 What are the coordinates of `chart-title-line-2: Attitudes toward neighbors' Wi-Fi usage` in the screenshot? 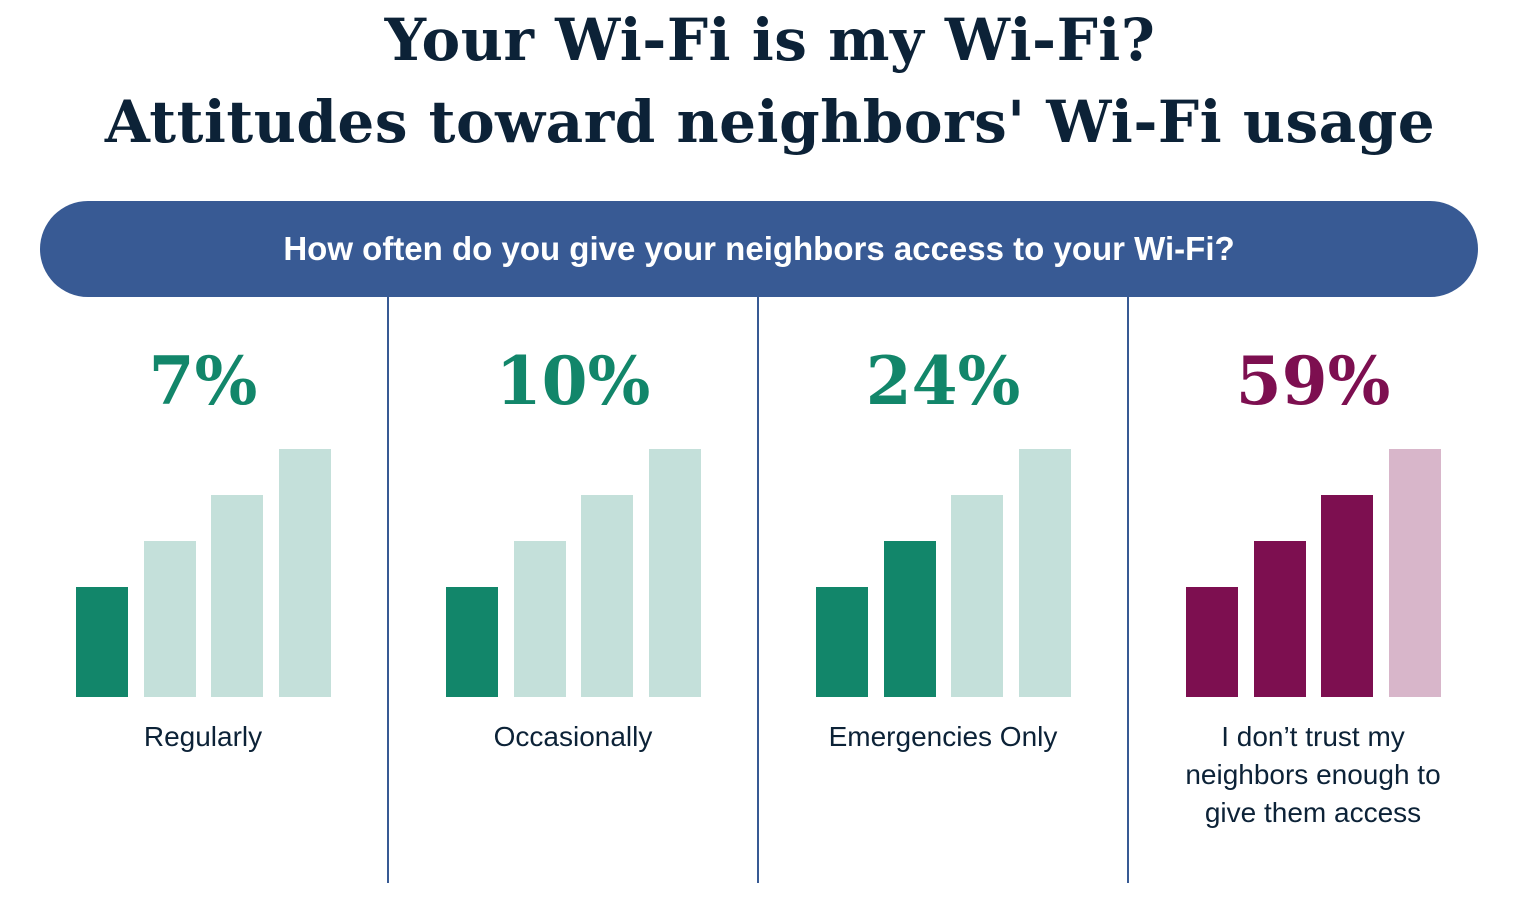 It's located at (770, 122).